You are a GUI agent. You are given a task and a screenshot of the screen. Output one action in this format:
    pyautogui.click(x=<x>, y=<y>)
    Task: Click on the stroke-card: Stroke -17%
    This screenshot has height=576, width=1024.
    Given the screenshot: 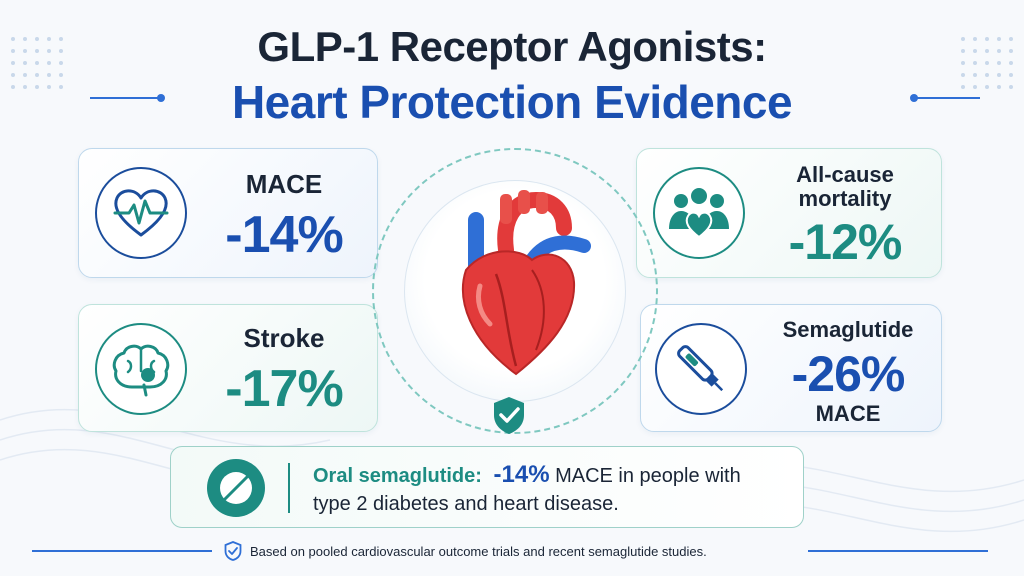 What is the action you would take?
    pyautogui.click(x=228, y=368)
    